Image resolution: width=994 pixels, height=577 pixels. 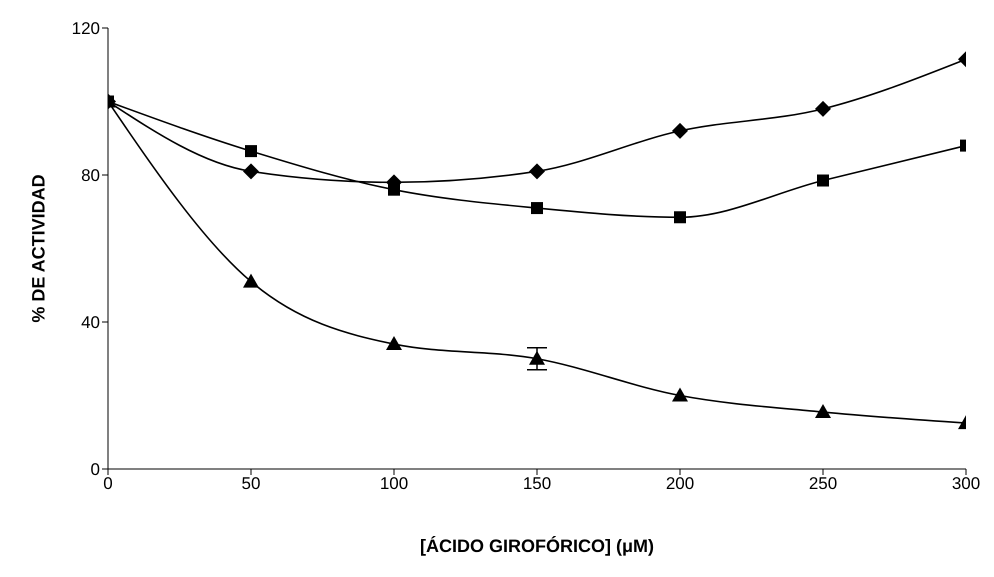 I want to click on y-tick-label: 40, so click(x=90, y=322).